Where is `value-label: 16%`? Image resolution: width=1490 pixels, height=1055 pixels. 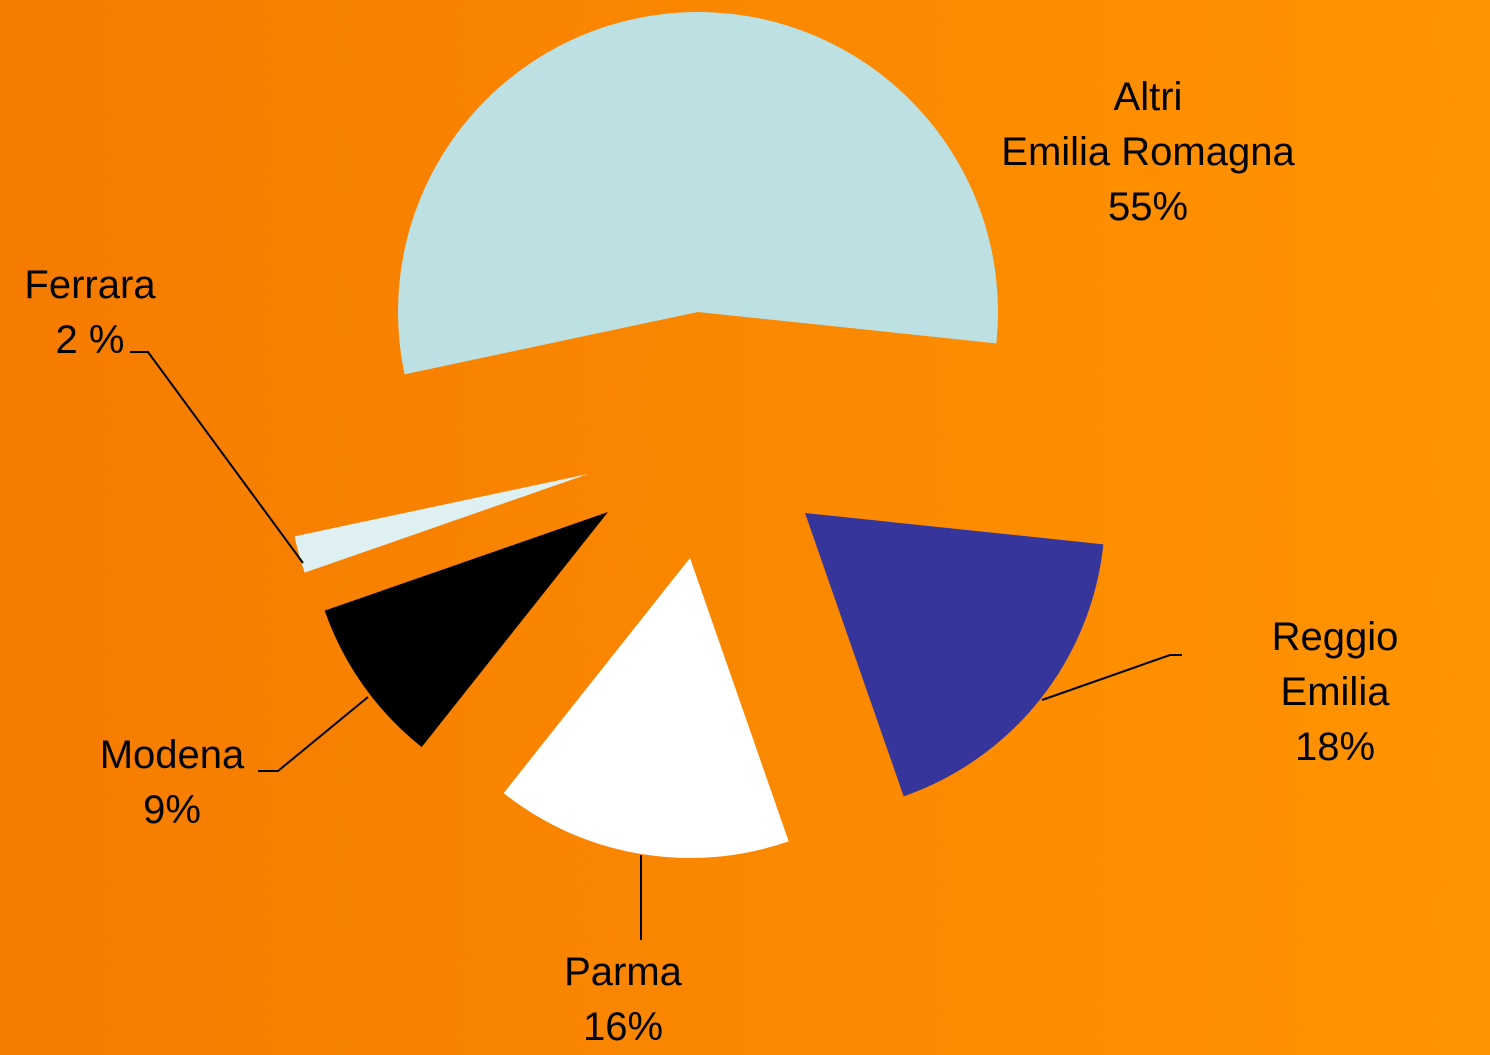 value-label: 16% is located at coordinates (623, 1027).